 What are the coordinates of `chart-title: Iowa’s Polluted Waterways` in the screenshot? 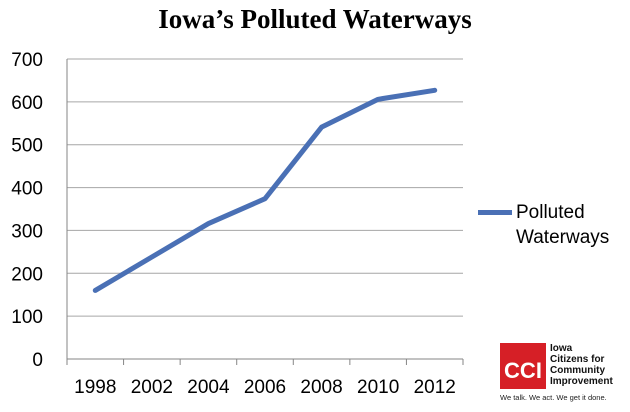 It's located at (315, 19).